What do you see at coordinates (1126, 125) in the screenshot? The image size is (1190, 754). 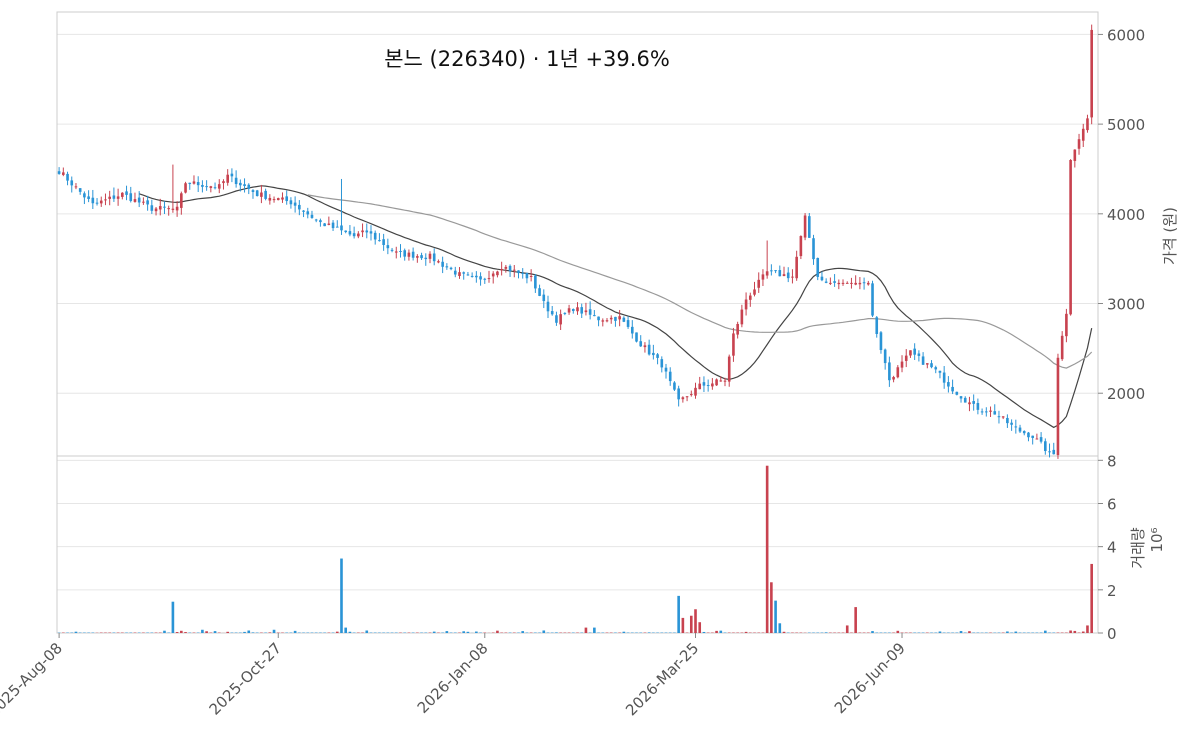 I see `price-tick-label: 5000` at bounding box center [1126, 125].